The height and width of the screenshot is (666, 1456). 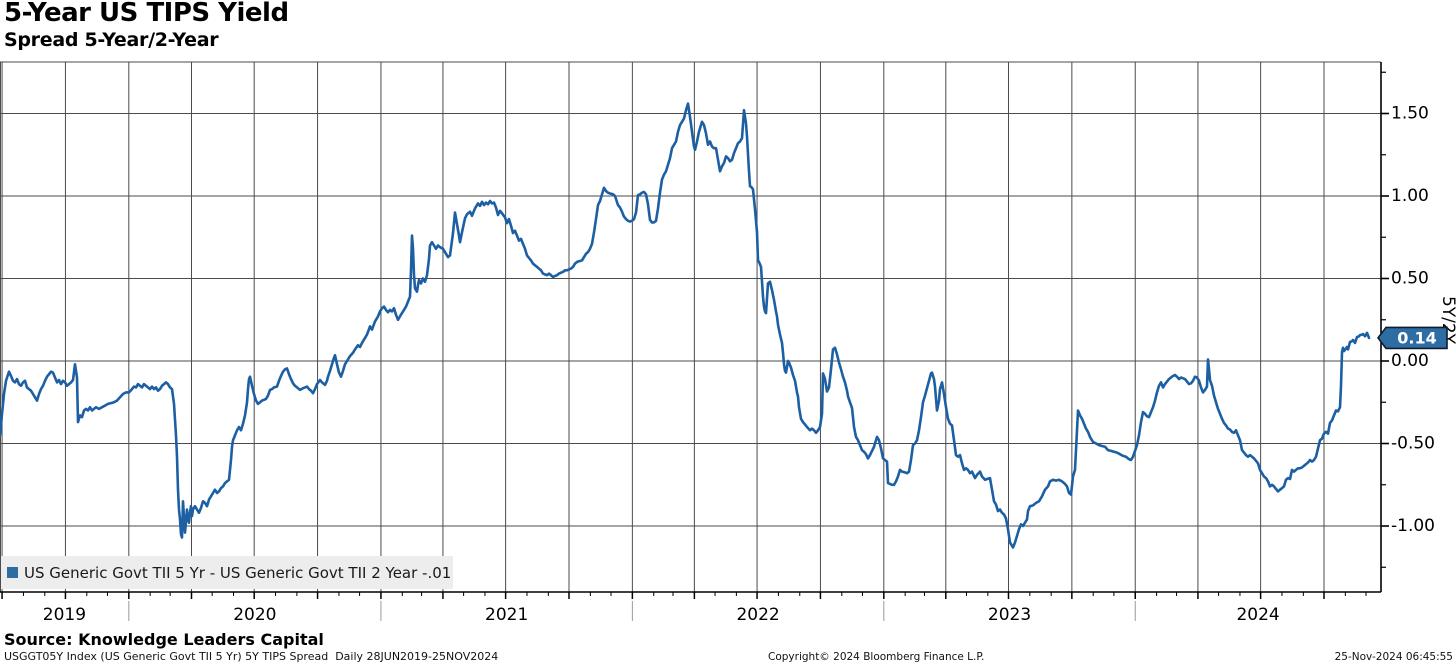 What do you see at coordinates (1416, 337) in the screenshot?
I see `last-value-tag-label: 0.14` at bounding box center [1416, 337].